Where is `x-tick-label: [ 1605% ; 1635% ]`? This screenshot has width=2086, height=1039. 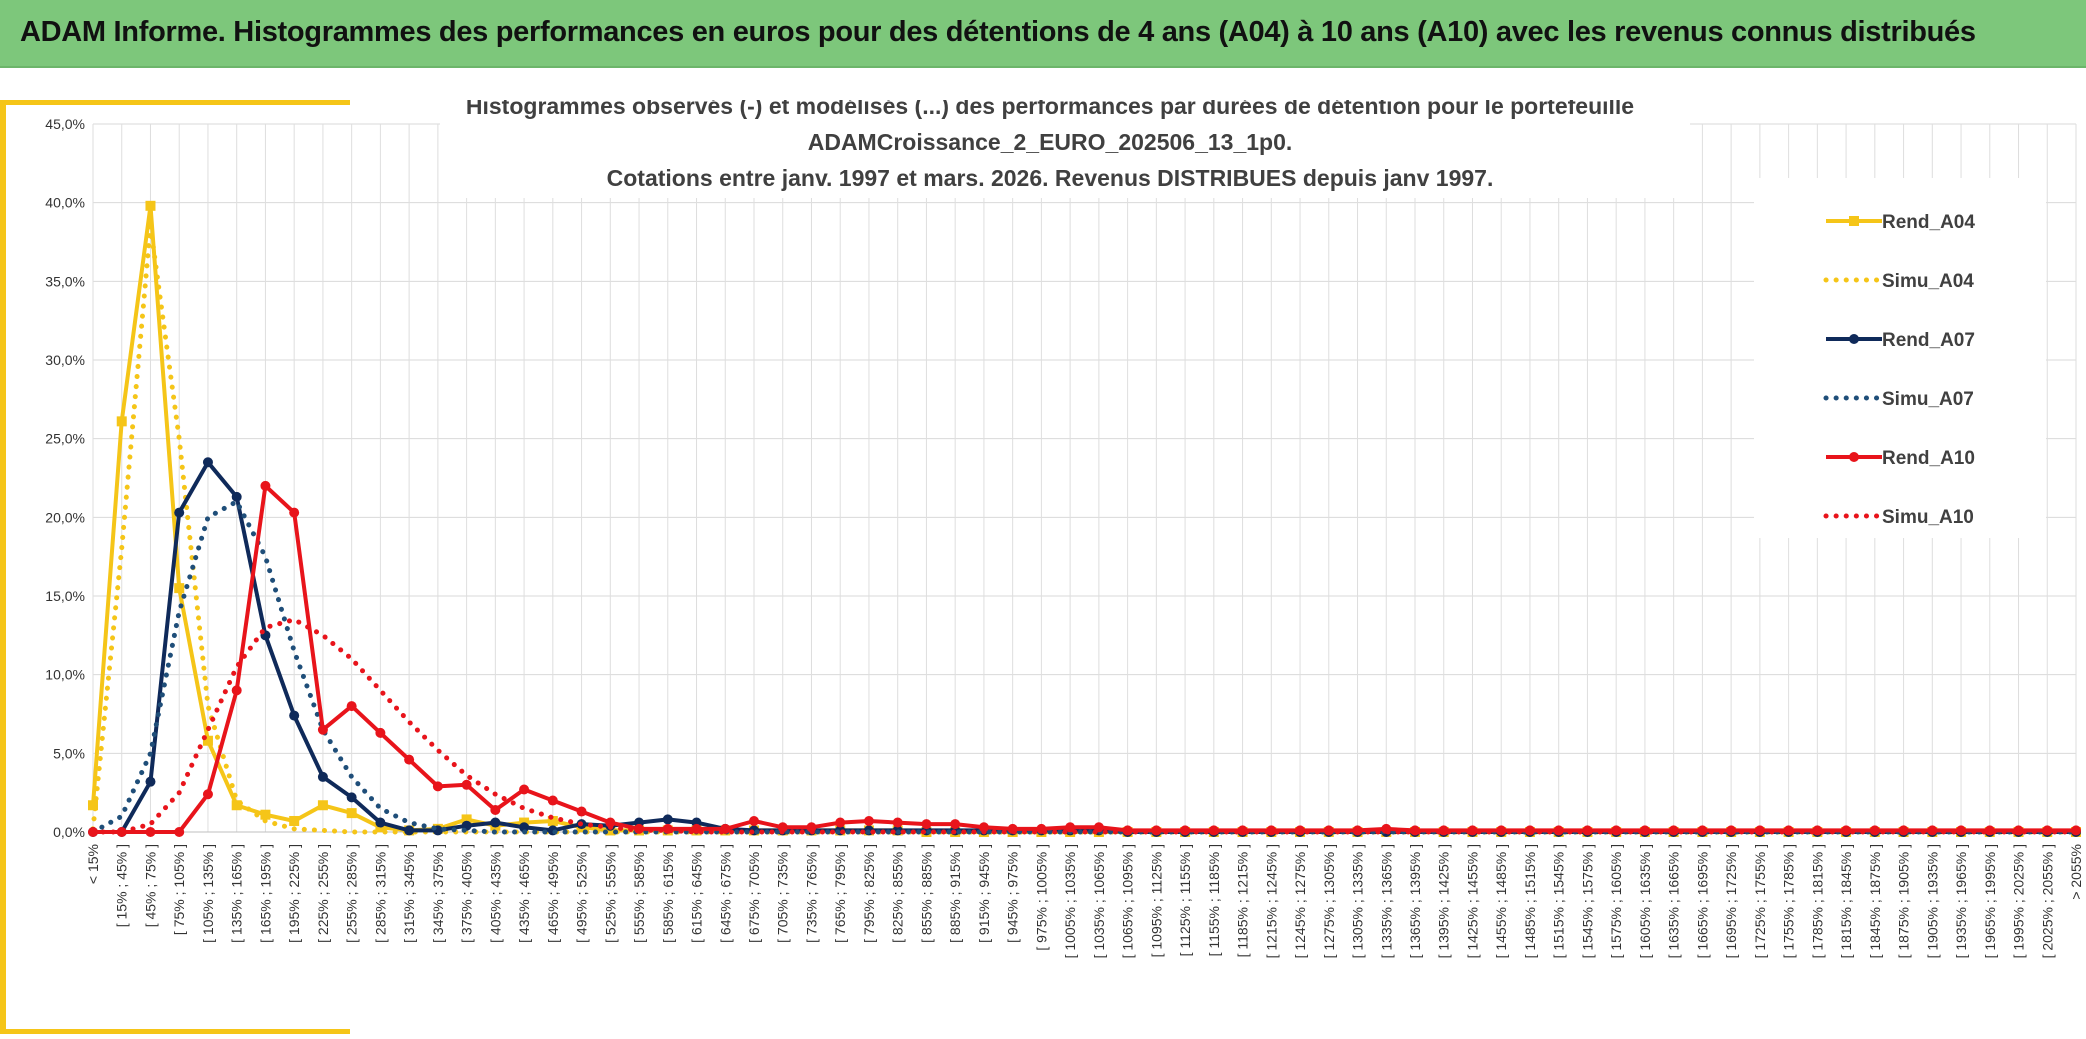
x-tick-label: [ 1605% ; 1635% ] is located at coordinates (1645, 901).